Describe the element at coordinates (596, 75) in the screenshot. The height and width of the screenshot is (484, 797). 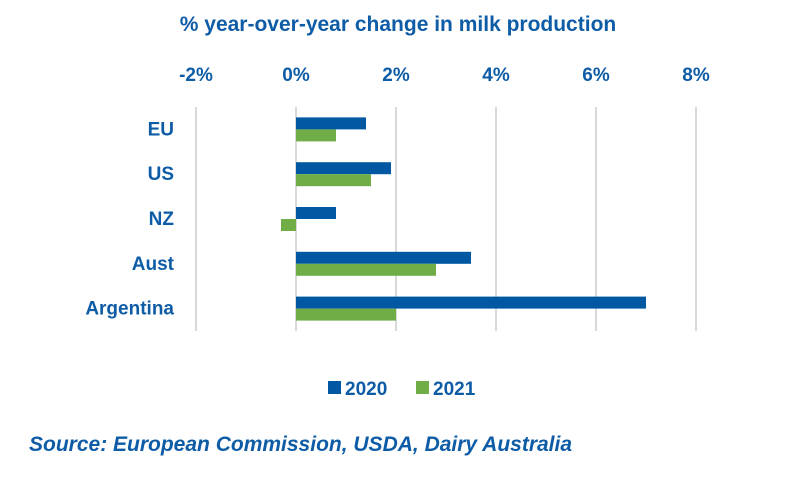
I see `x-tick-label: 6%` at that location.